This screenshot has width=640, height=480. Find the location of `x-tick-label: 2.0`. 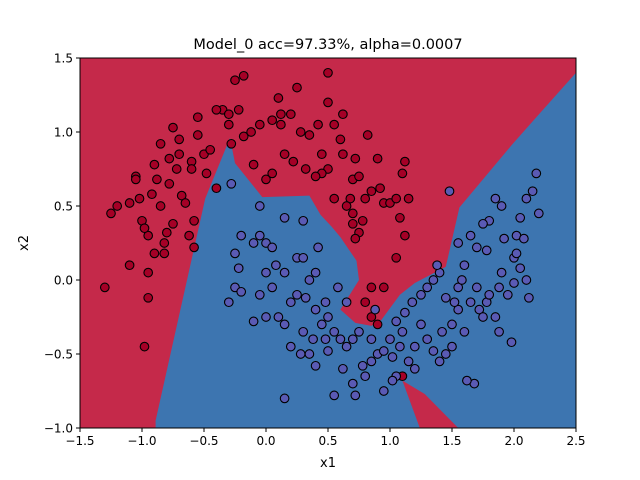

x-tick-label: 2.0 is located at coordinates (513, 441).